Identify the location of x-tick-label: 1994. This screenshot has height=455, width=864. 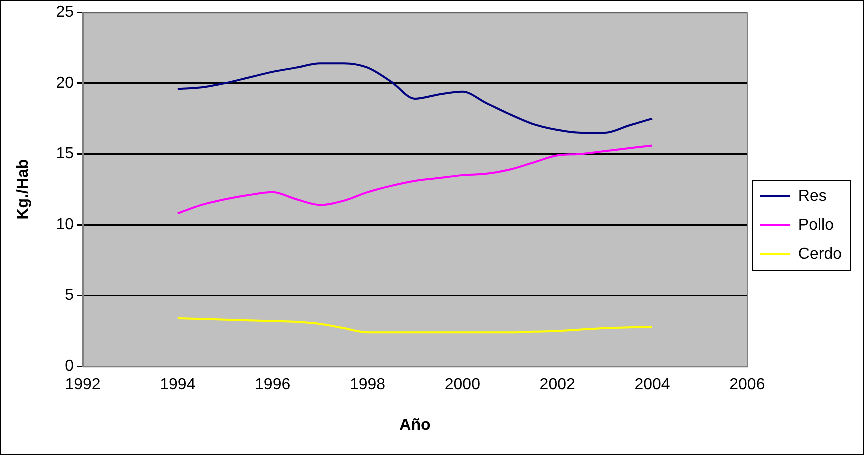
(178, 385).